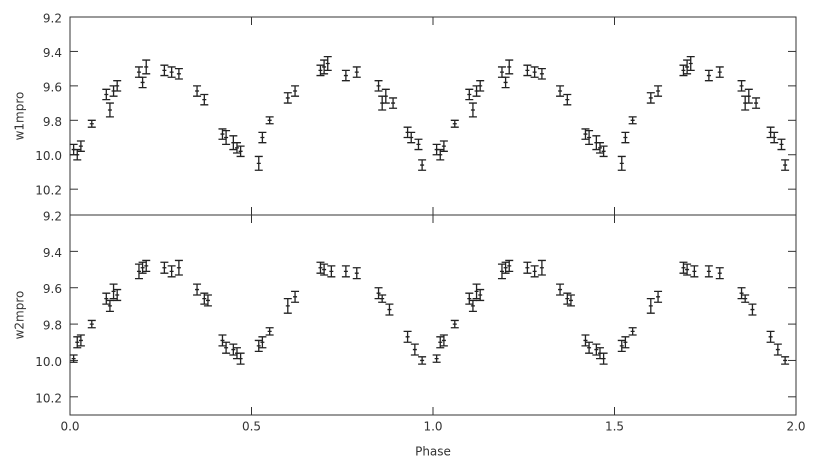  What do you see at coordinates (20, 315) in the screenshot?
I see `y-axis-label: w2mpro` at bounding box center [20, 315].